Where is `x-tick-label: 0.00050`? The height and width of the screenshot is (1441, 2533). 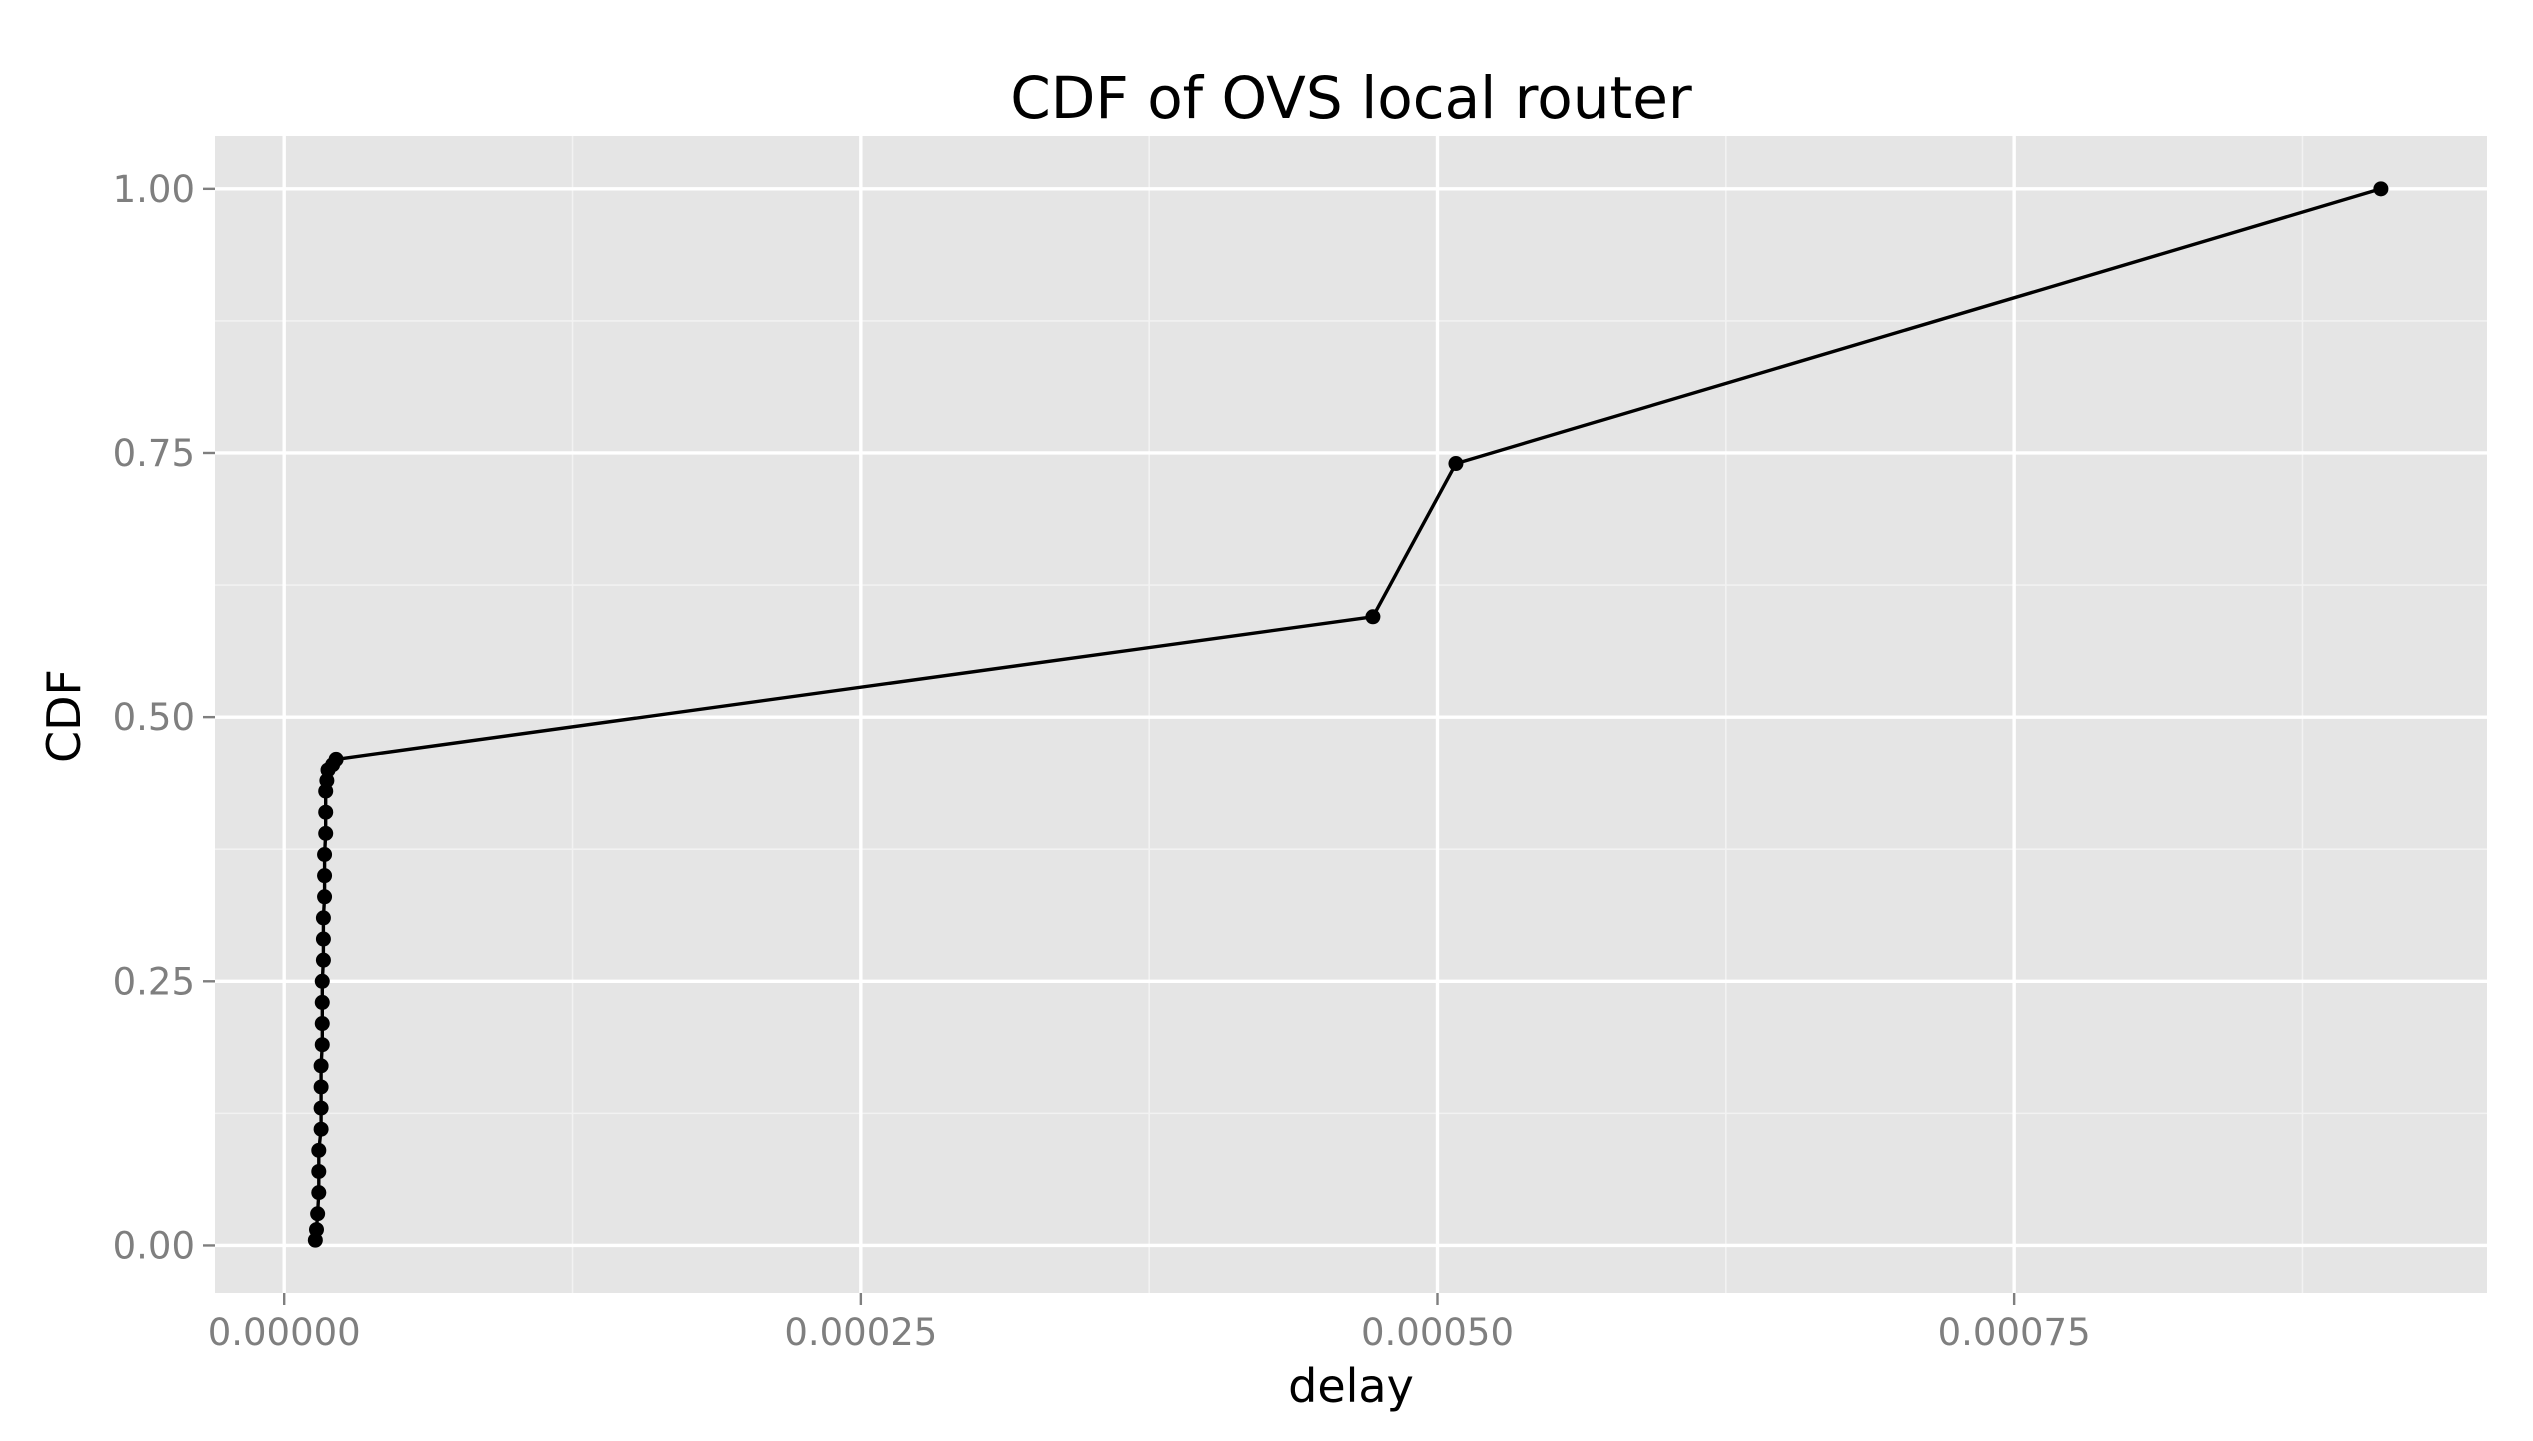
x-tick-label: 0.00050 is located at coordinates (1437, 1332).